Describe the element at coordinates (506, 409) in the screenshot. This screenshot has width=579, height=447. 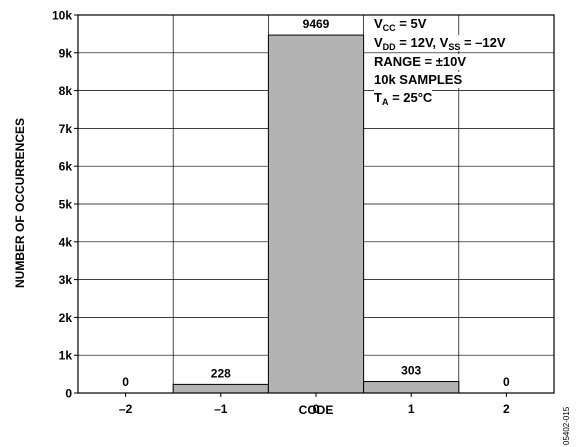
I see `x-tick-label: 2` at that location.